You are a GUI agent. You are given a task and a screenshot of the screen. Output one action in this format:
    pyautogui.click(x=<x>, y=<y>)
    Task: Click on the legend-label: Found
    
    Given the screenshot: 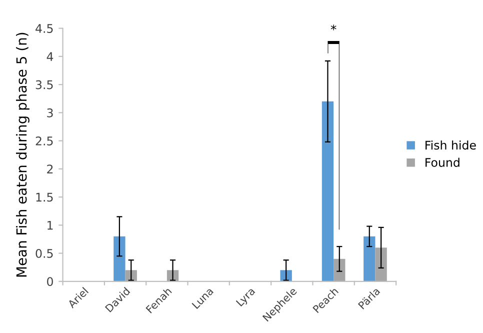 What is the action you would take?
    pyautogui.click(x=443, y=162)
    